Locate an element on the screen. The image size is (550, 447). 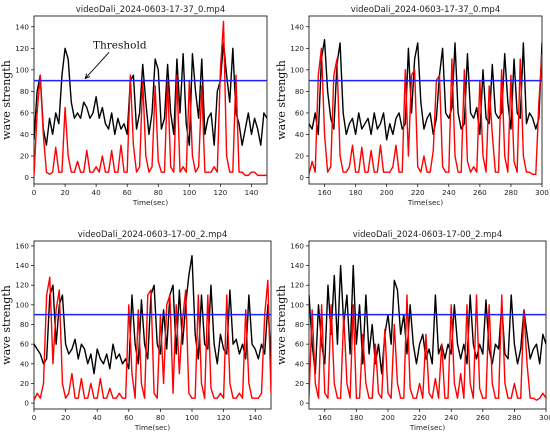
annotation-arrow is located at coordinates (97, 65).